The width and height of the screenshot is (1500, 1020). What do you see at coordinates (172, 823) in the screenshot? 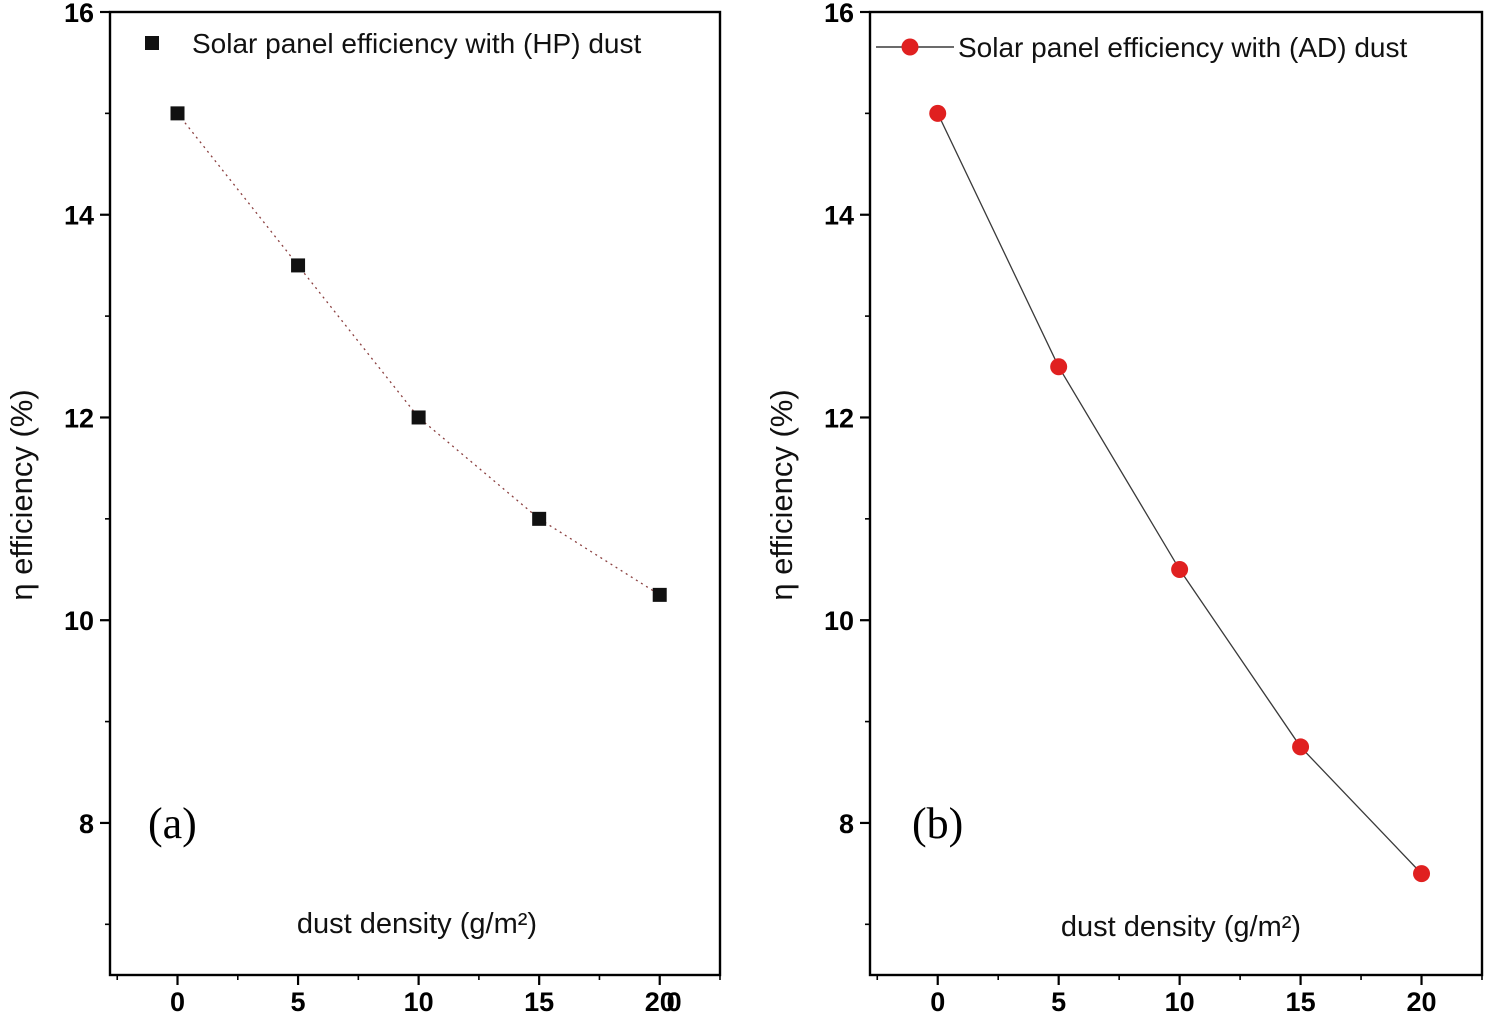
I see `panel-label: (a)` at bounding box center [172, 823].